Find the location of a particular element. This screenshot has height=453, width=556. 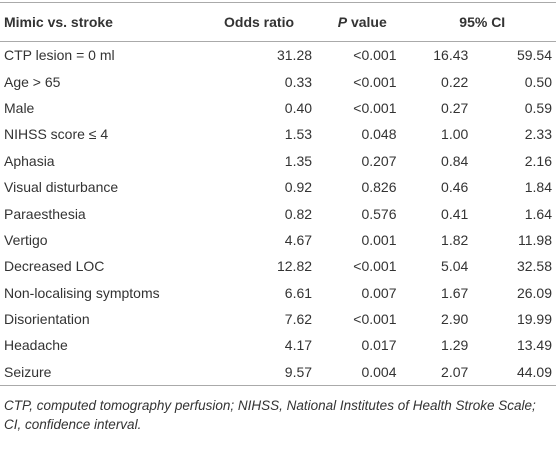

table-cell: 11.98 is located at coordinates (514, 240).